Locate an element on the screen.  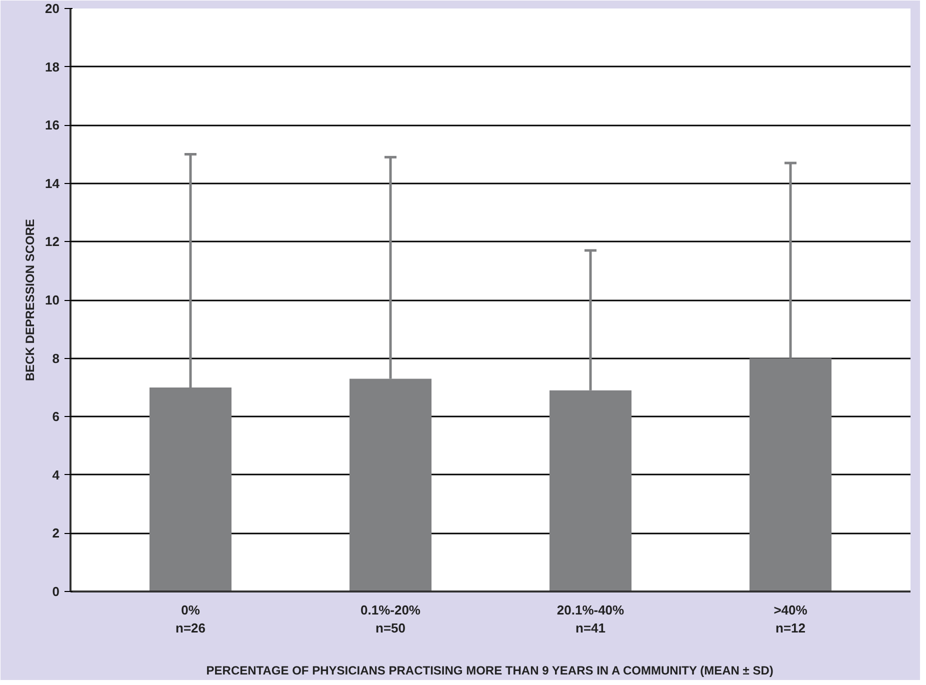
y-tick-label: 10 is located at coordinates (52, 300).